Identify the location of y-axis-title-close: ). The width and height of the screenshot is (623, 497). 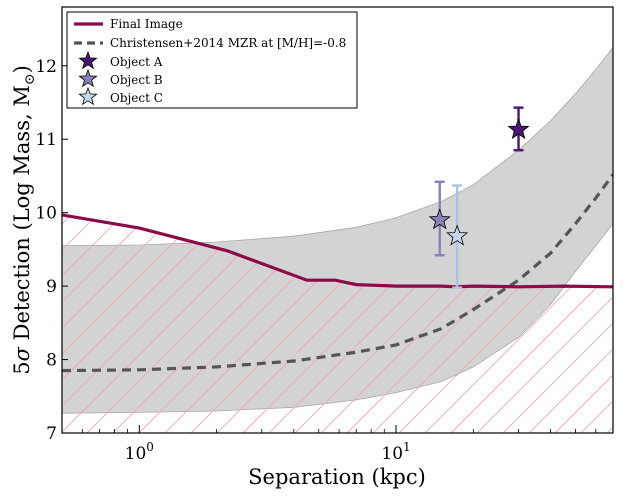
(22, 69).